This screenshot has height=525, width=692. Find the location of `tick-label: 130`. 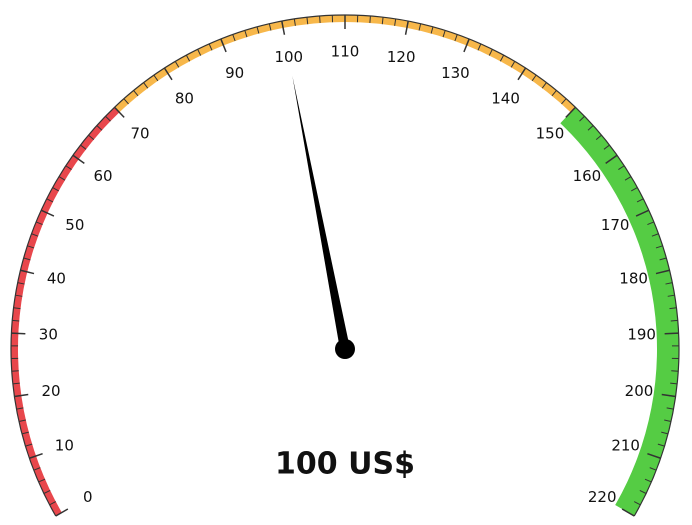

tick-label: 130 is located at coordinates (455, 73).